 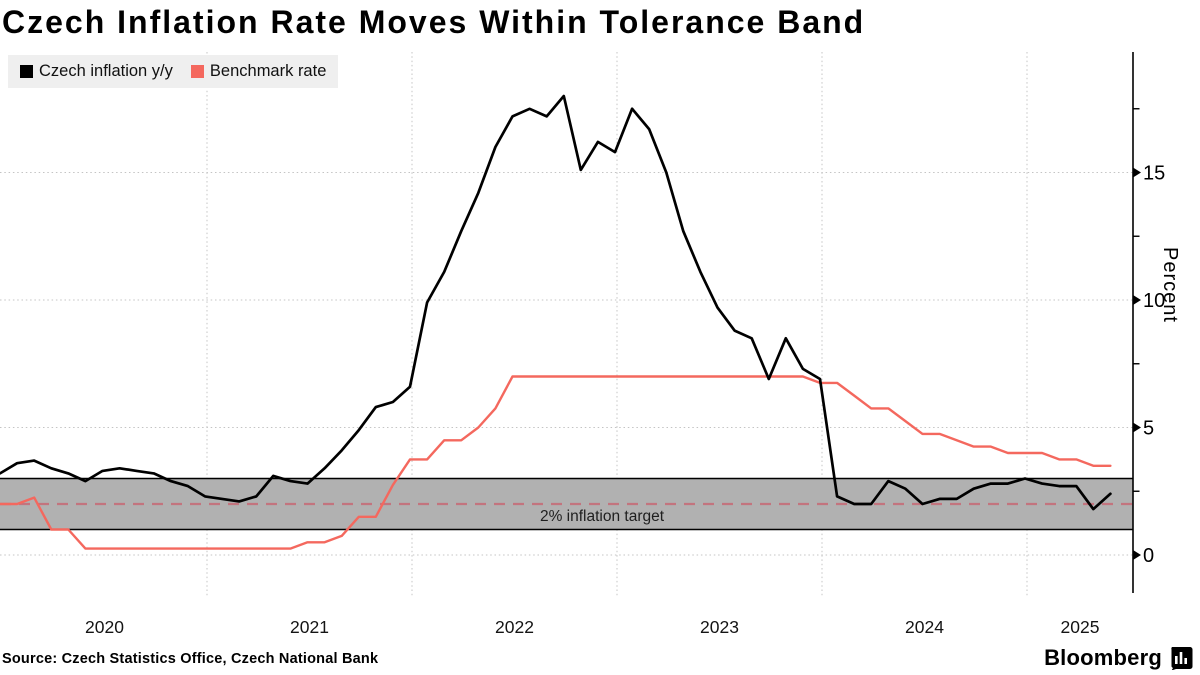 What do you see at coordinates (1080, 627) in the screenshot?
I see `x-tick-label: 2025` at bounding box center [1080, 627].